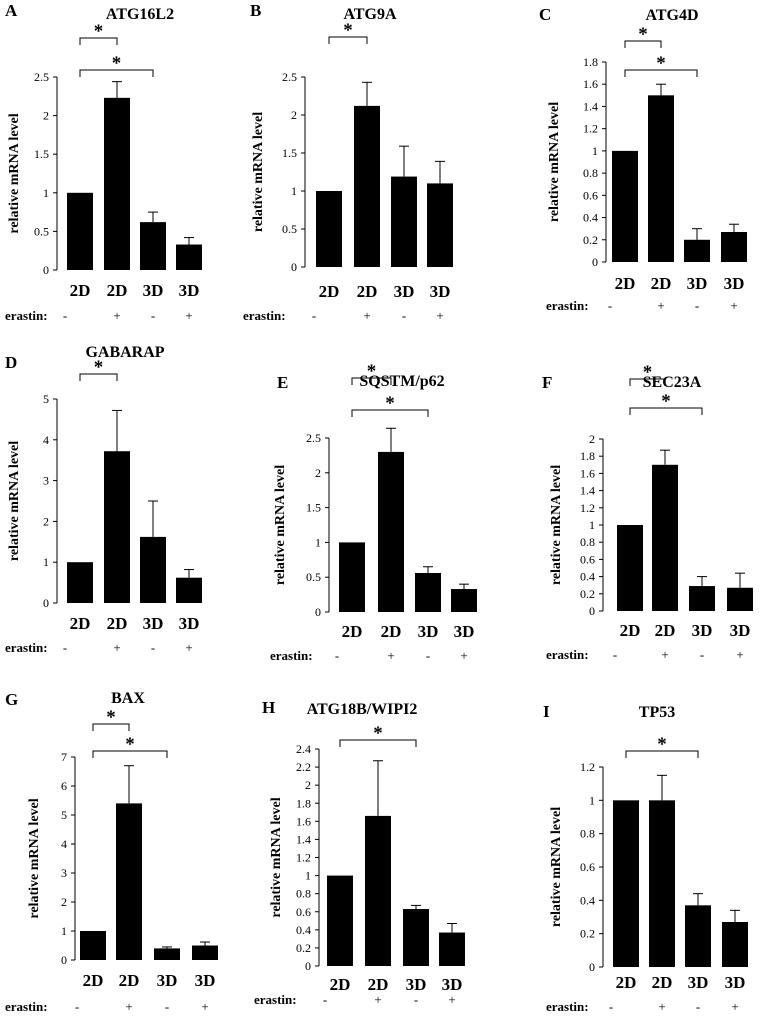 Image resolution: width=762 pixels, height=1020 pixels. Describe the element at coordinates (268, 707) in the screenshot. I see `panel-letter: H` at that location.